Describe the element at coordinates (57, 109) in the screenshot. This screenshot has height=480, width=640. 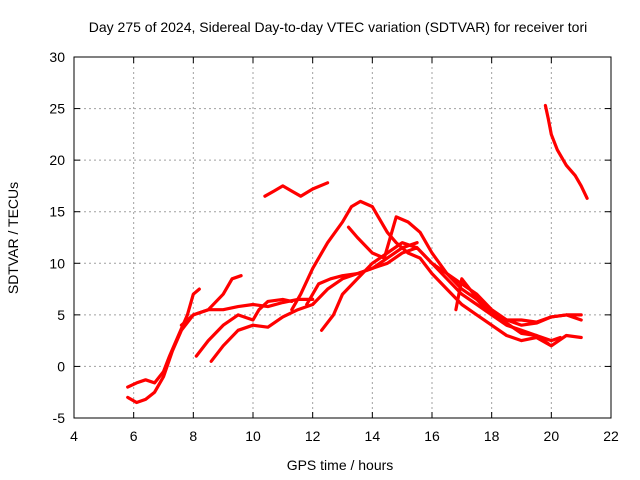
I see `y-tick-label: 25` at that location.